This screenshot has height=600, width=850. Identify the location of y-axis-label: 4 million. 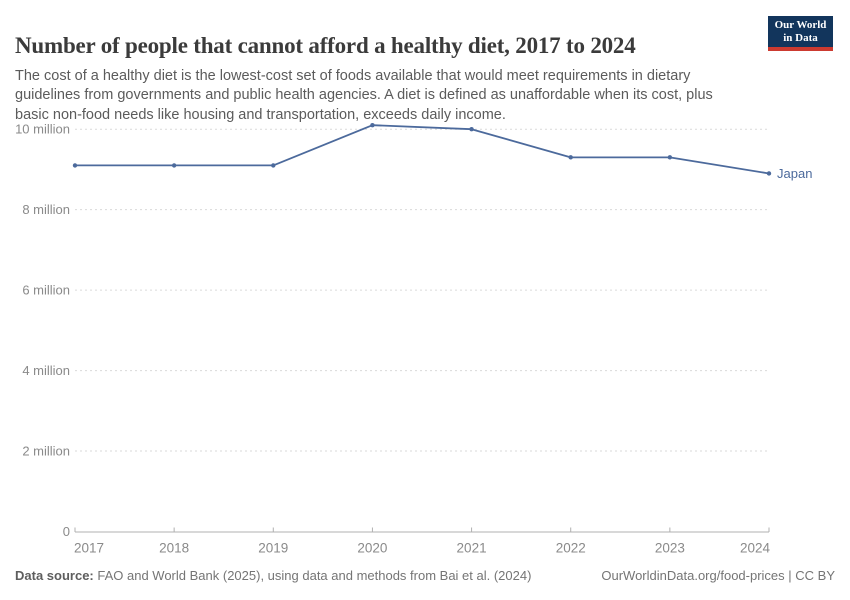
(46, 370).